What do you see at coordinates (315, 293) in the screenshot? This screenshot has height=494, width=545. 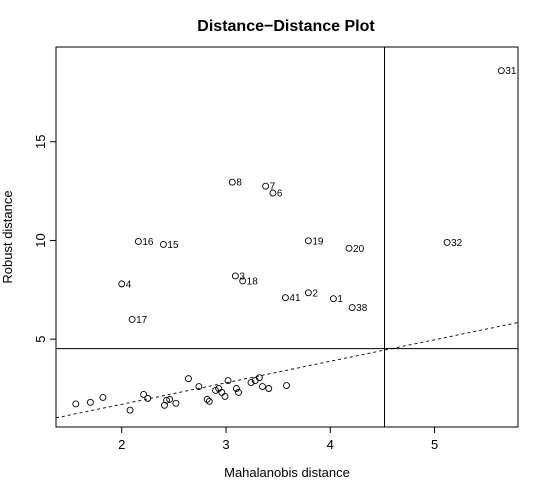 I see `point-label: 2` at bounding box center [315, 293].